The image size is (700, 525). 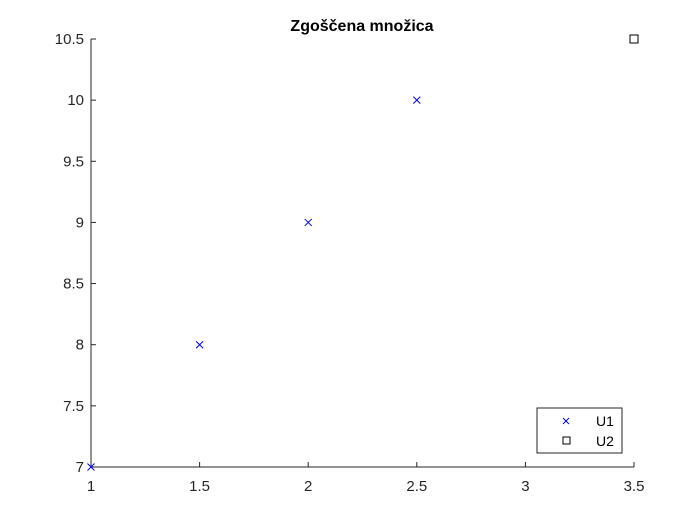 I want to click on legend-label-u1: U1, so click(x=605, y=421).